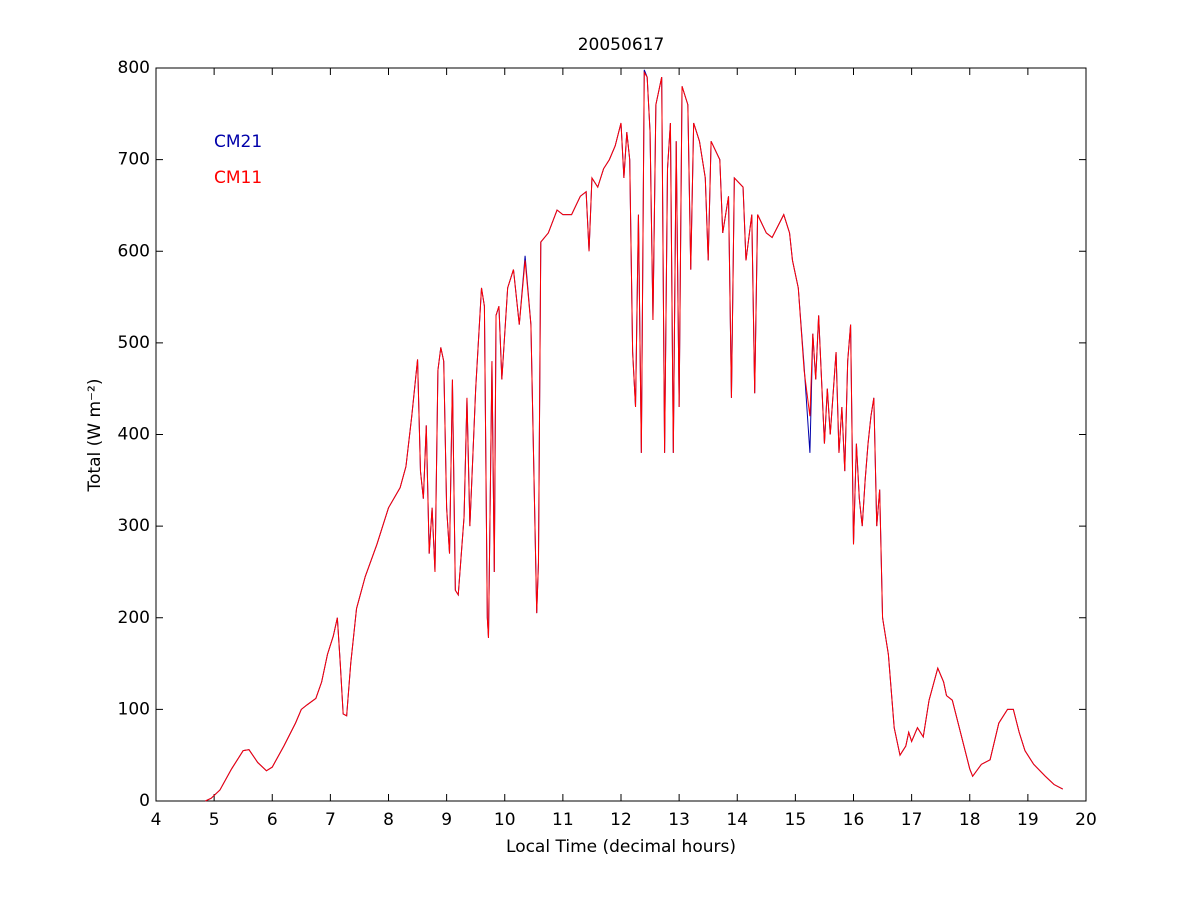 This screenshot has width=1200, height=900. What do you see at coordinates (388, 820) in the screenshot?
I see `x-tick-label: 8` at bounding box center [388, 820].